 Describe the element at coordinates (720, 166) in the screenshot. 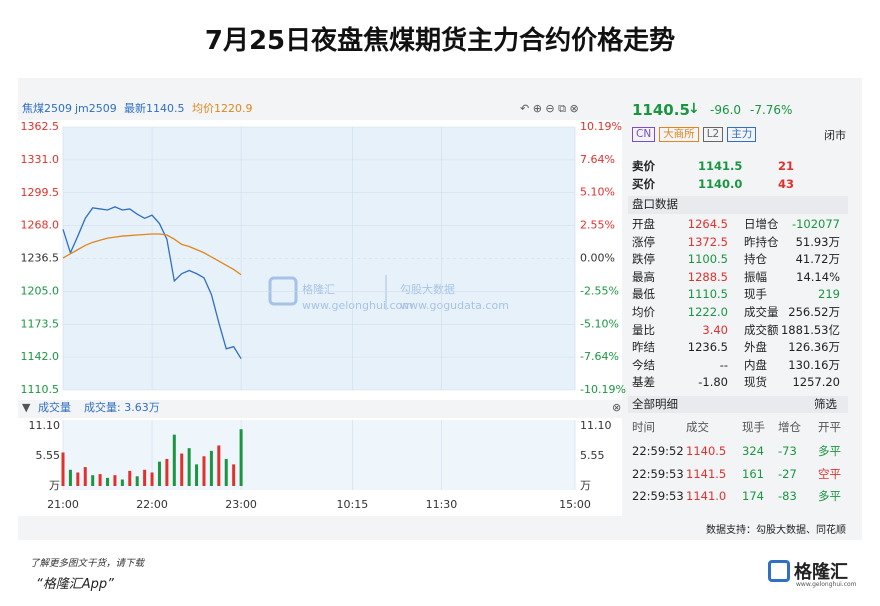

I see `book-cell: 1141.5` at that location.